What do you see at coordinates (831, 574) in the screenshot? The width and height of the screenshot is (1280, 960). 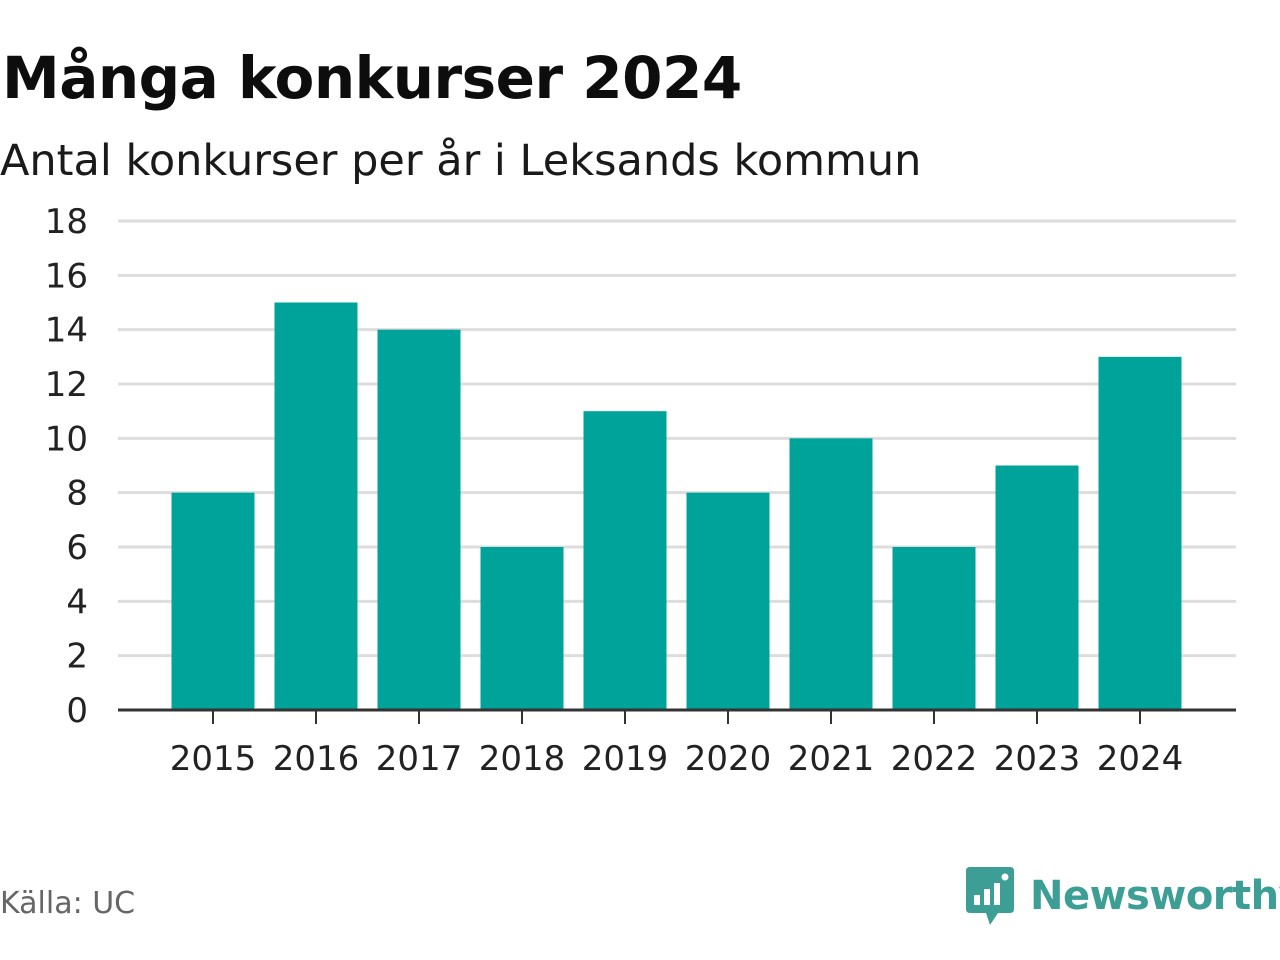 I see `bar-2021` at bounding box center [831, 574].